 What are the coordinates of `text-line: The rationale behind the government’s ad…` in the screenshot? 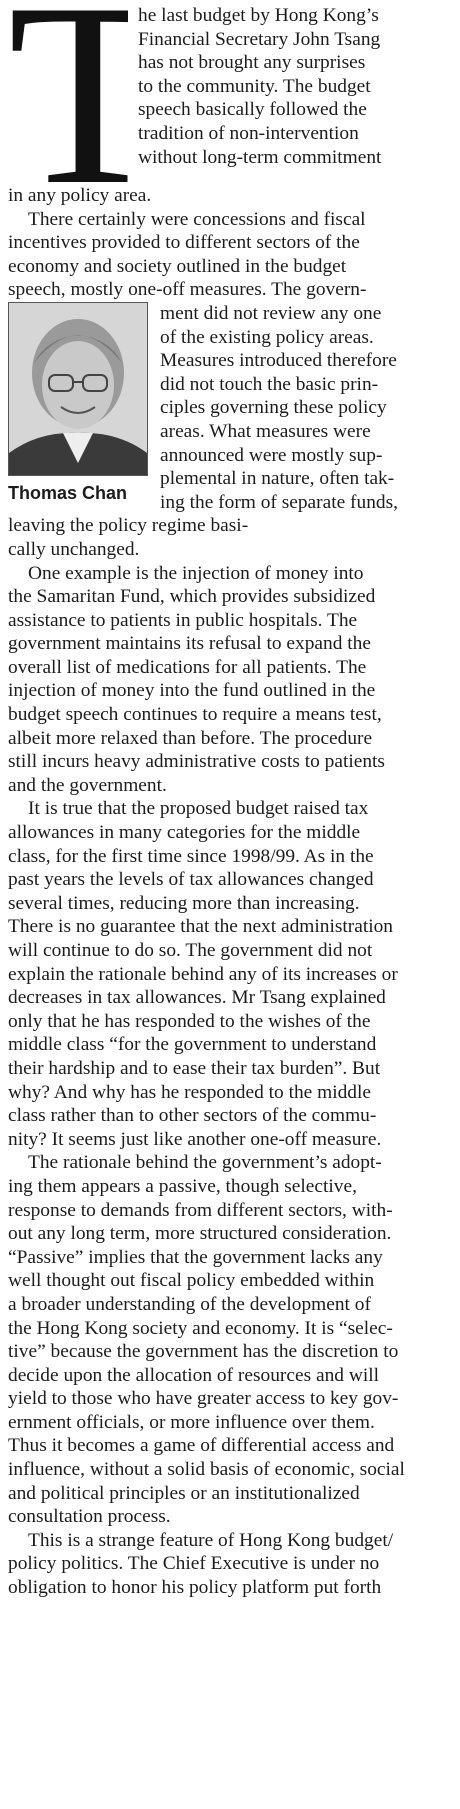 It's located at (205, 1163).